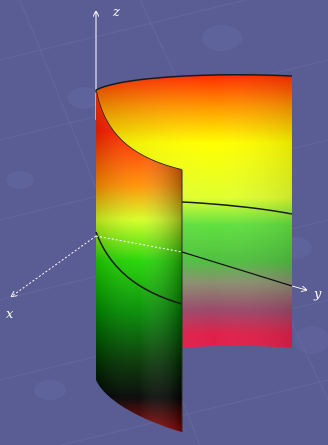 The height and width of the screenshot is (445, 328). I want to click on y-axis-label: y, so click(317, 294).